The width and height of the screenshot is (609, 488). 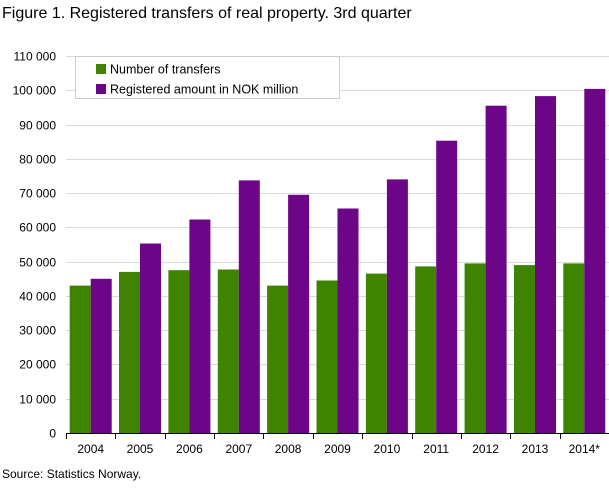 What do you see at coordinates (90, 449) in the screenshot?
I see `x-tick-label: 2004` at bounding box center [90, 449].